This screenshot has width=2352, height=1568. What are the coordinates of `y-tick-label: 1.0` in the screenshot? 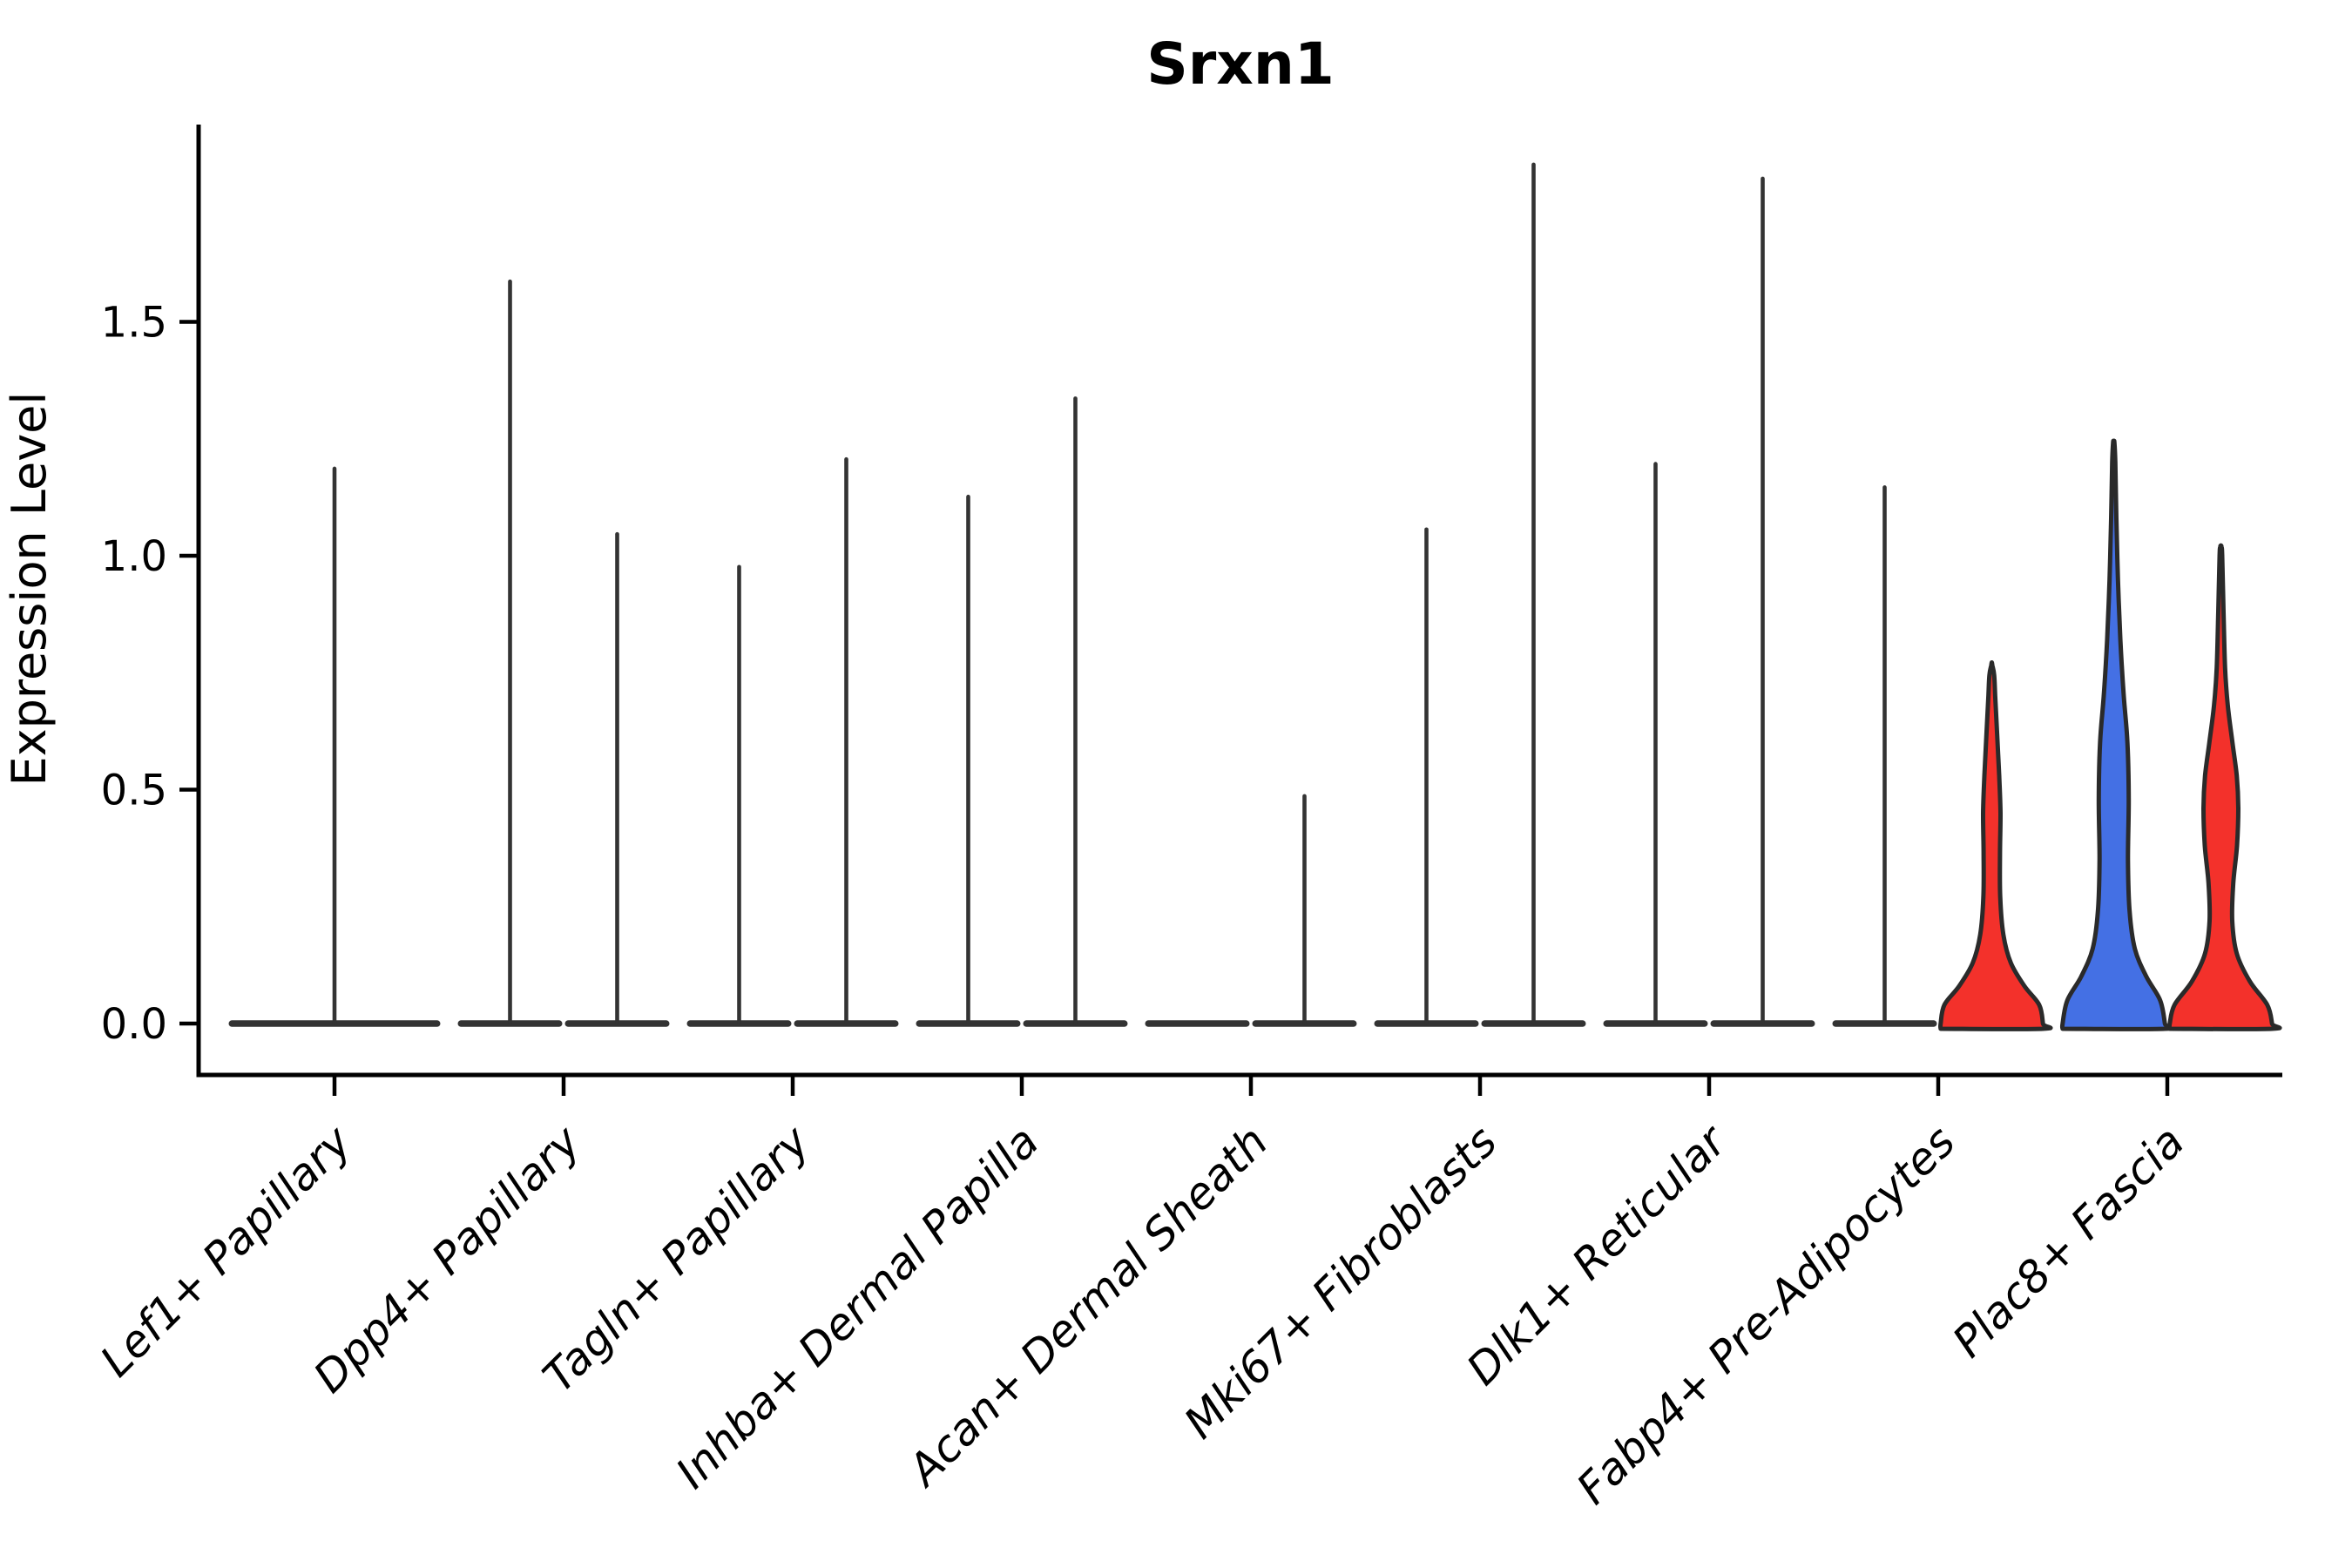 It's located at (134, 556).